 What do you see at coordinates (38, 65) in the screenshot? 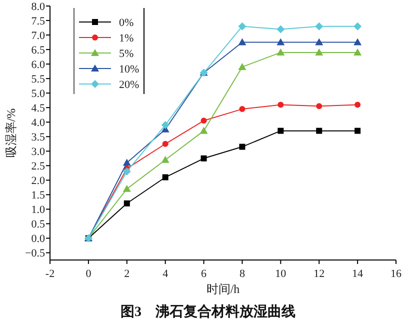
I see `y-tick-label: 6.0` at bounding box center [38, 65].